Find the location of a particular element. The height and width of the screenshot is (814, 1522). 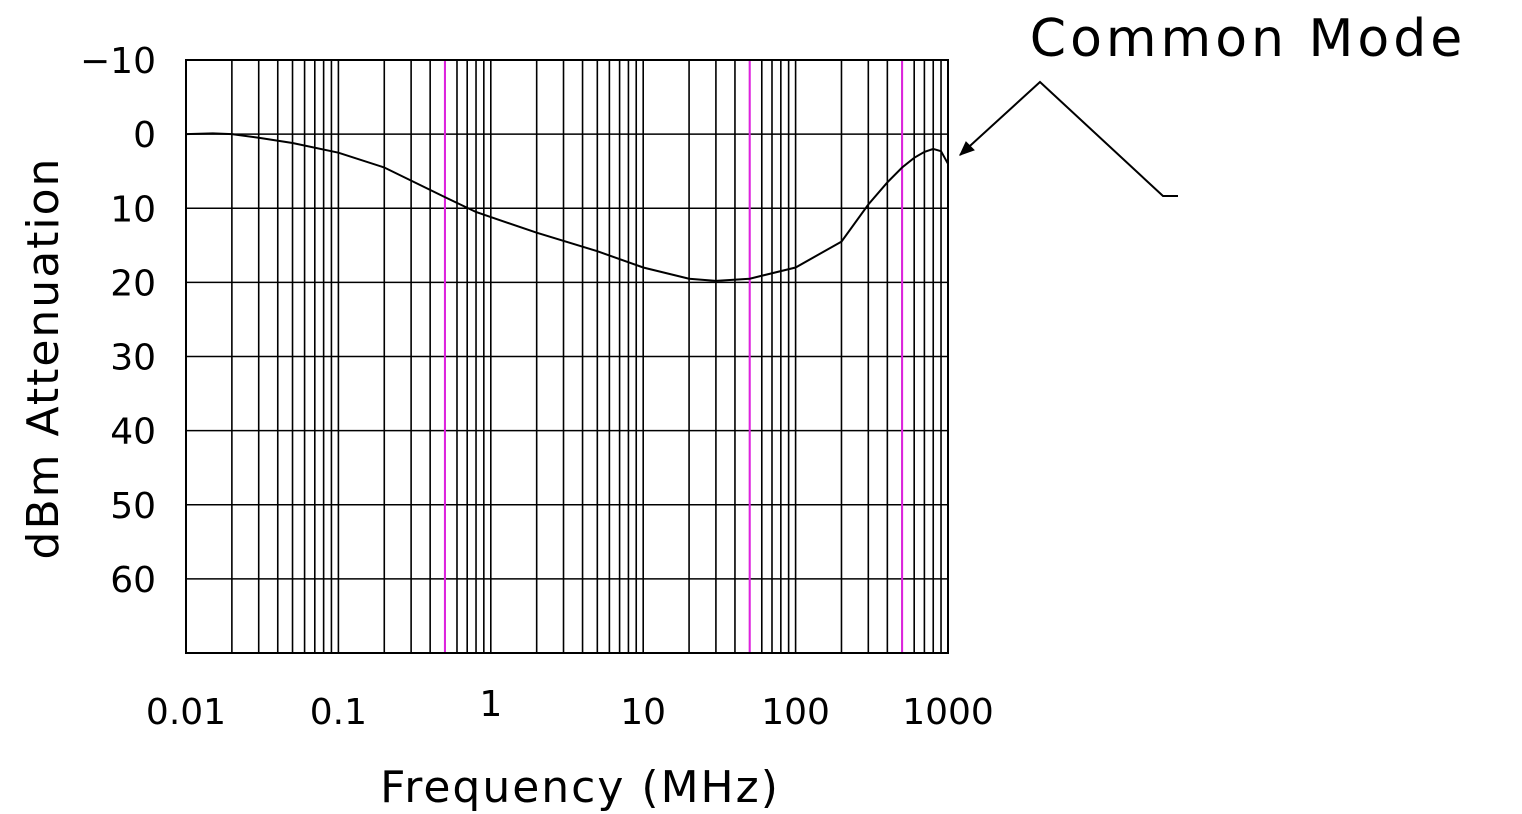

annotation-arrow is located at coordinates (1068, 138).